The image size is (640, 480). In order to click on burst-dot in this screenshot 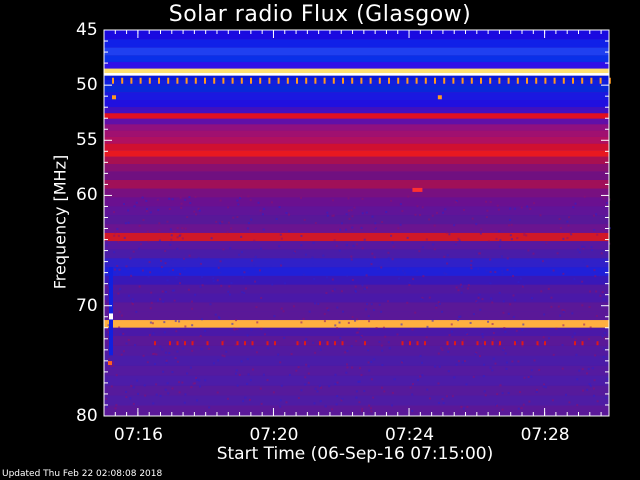, I will do `click(192, 343)`.